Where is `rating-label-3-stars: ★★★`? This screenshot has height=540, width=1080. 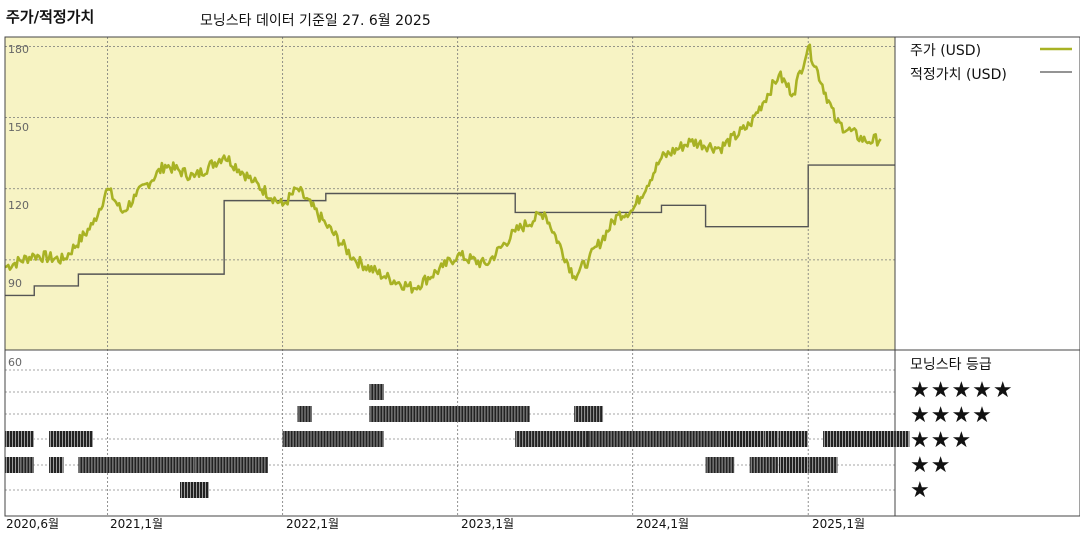
rating-label-3-stars: ★★★ is located at coordinates (941, 440).